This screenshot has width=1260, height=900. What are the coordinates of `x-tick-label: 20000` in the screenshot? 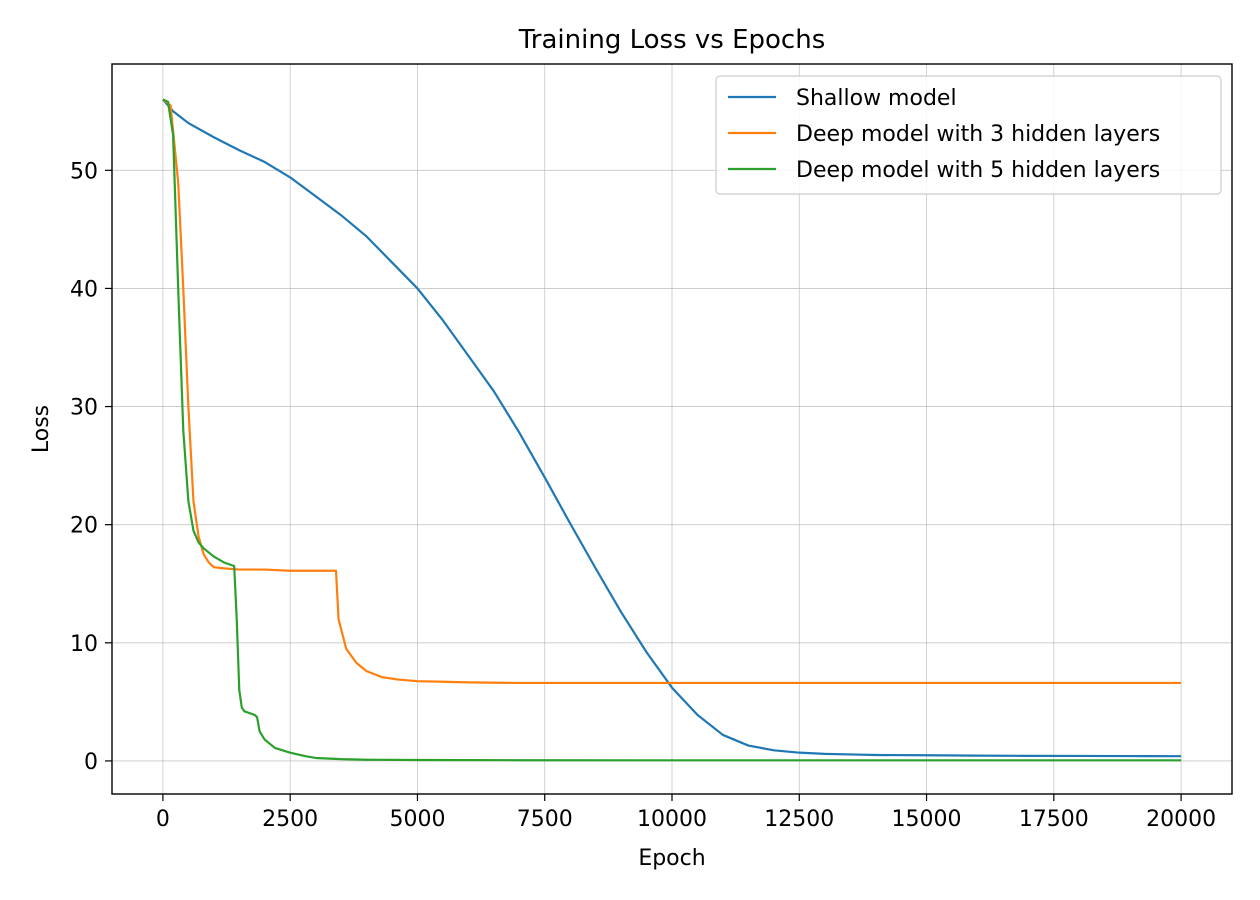 It's located at (1181, 819).